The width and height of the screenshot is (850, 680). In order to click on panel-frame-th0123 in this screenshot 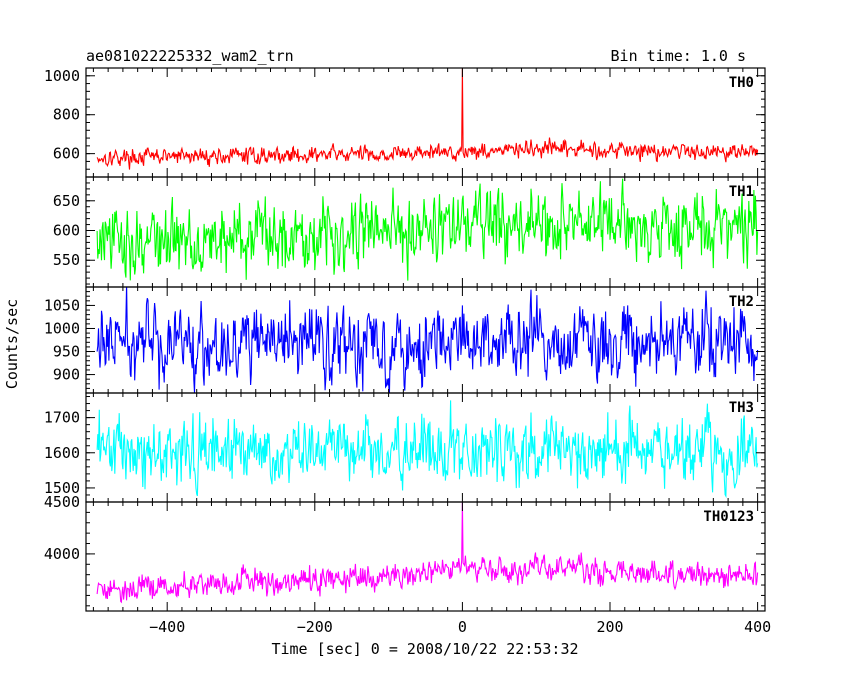, I will do `click(425, 556)`.